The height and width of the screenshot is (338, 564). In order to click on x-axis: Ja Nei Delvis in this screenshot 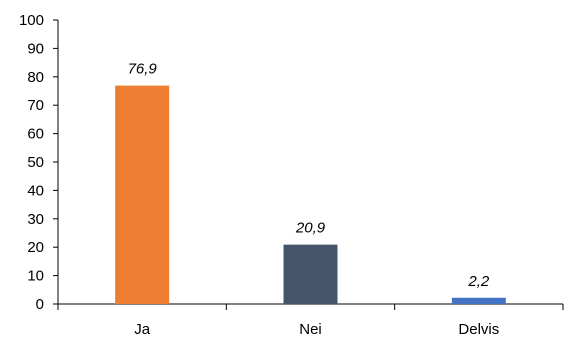, I will do `click(310, 320)`.